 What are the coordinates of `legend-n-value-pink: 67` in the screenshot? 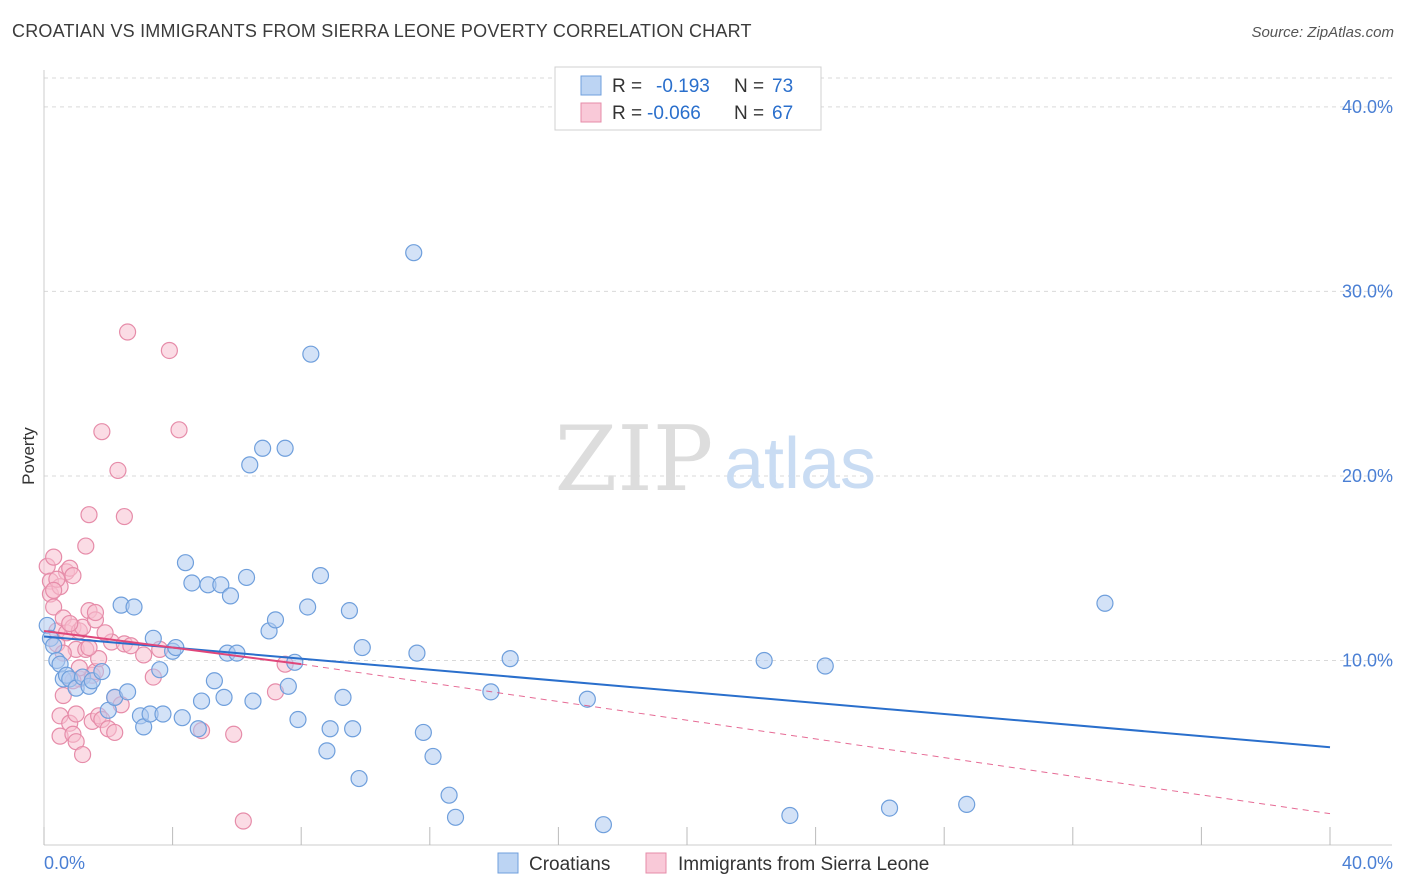 It's located at (782, 113).